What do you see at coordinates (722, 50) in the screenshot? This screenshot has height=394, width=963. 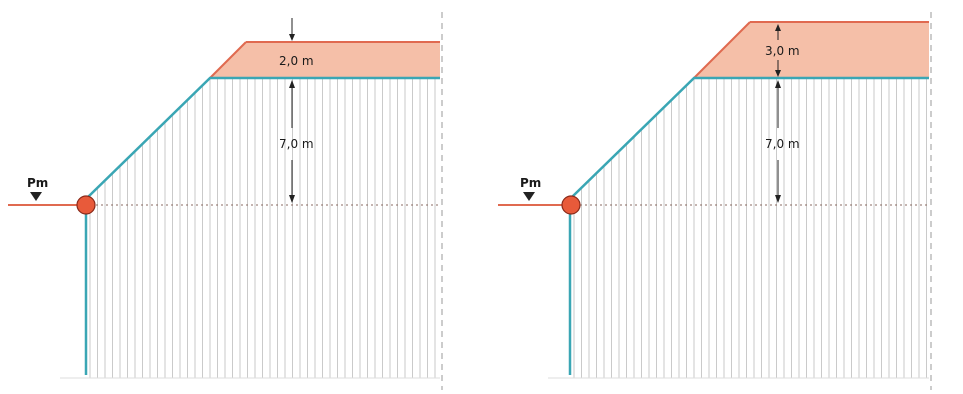 I see `surcharge-slope-edge-right` at bounding box center [722, 50].